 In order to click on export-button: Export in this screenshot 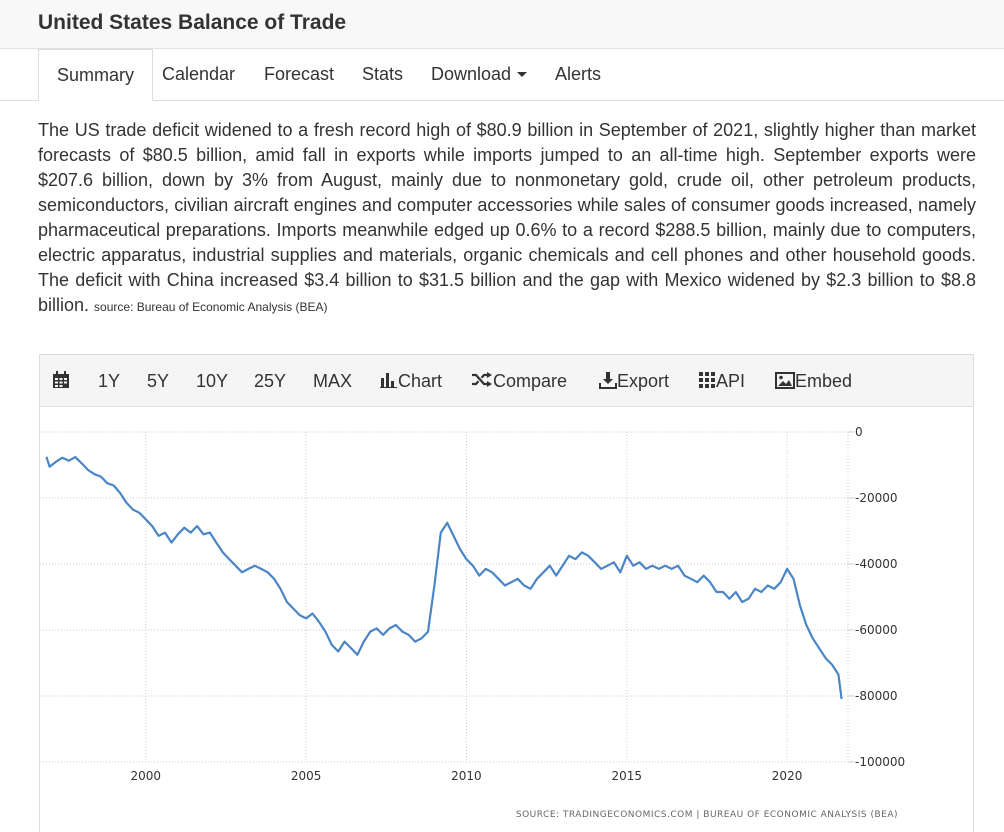, I will do `click(634, 381)`.